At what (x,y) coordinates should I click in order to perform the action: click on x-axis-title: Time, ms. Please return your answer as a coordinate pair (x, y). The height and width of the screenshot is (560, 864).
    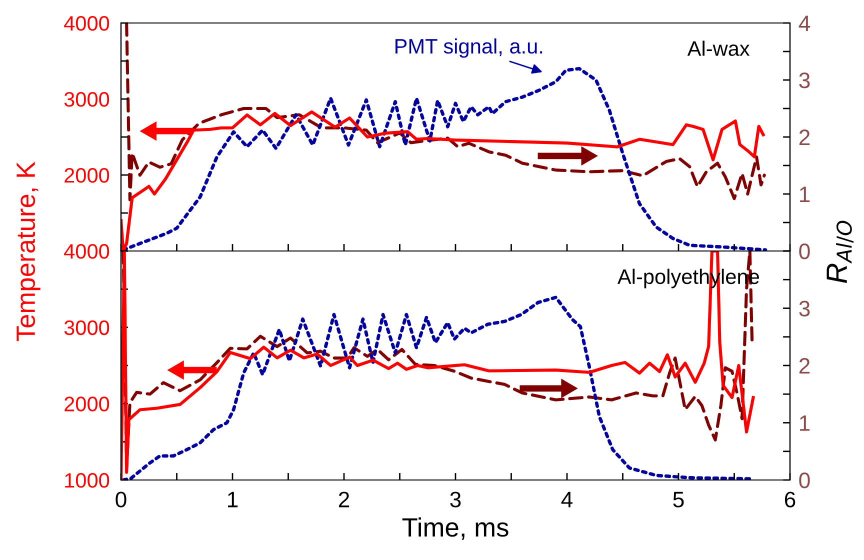
    Looking at the image, I should click on (455, 528).